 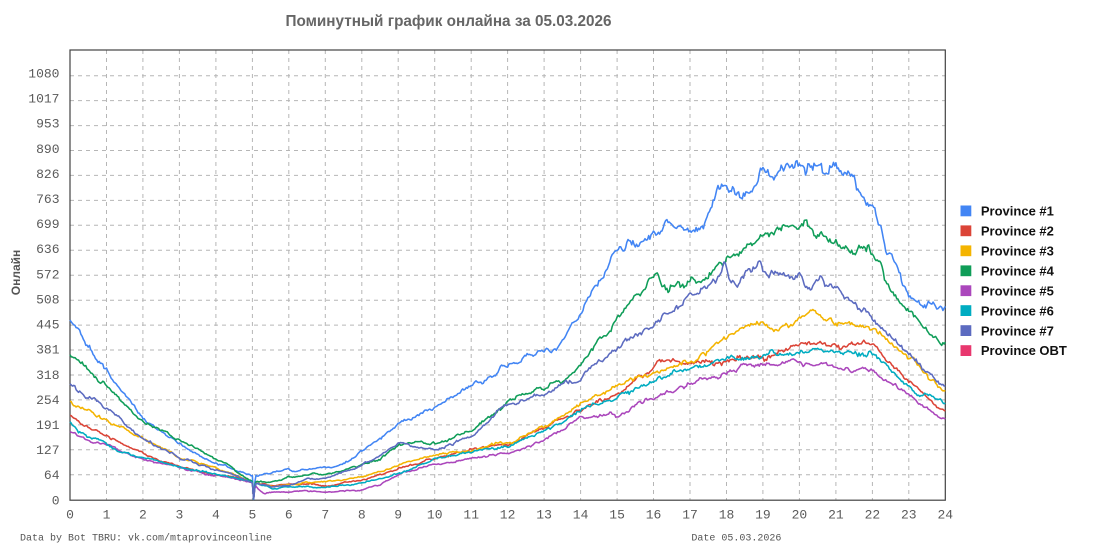 I want to click on svg-text: Province #1, so click(x=1017, y=211).